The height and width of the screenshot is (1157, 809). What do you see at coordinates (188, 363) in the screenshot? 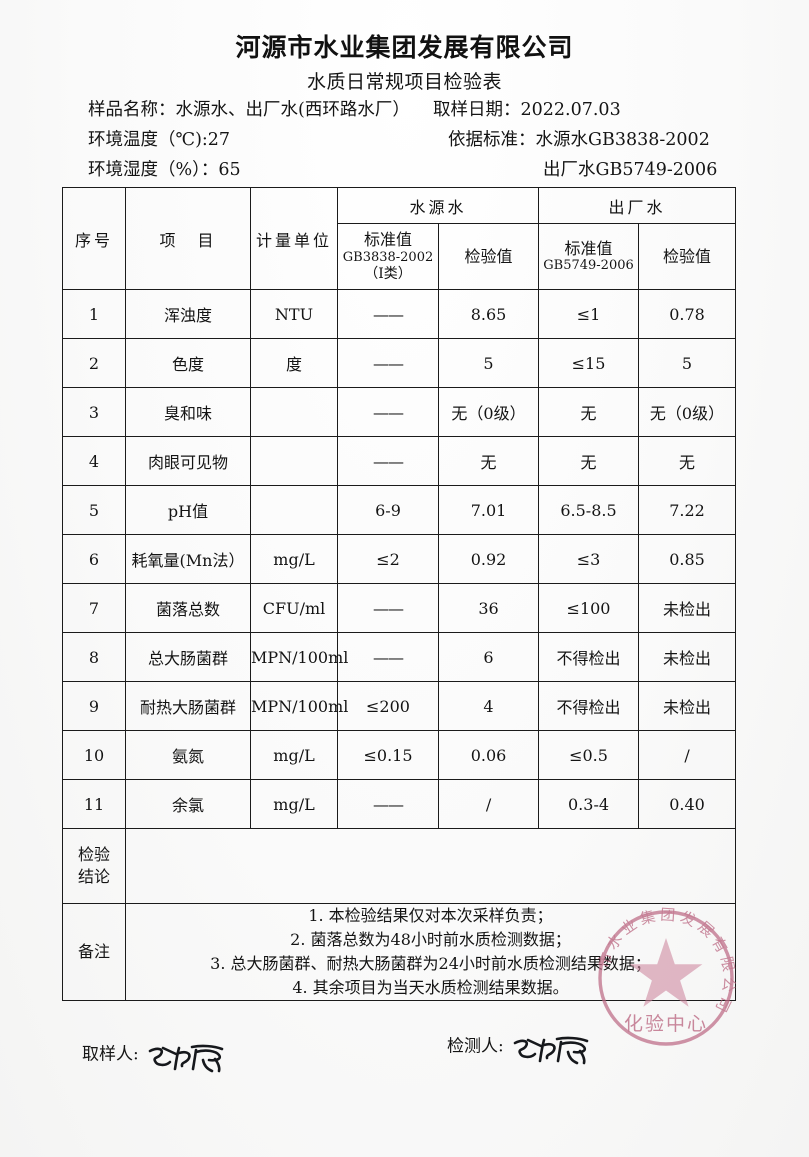
I see `cell-item: 色度` at bounding box center [188, 363].